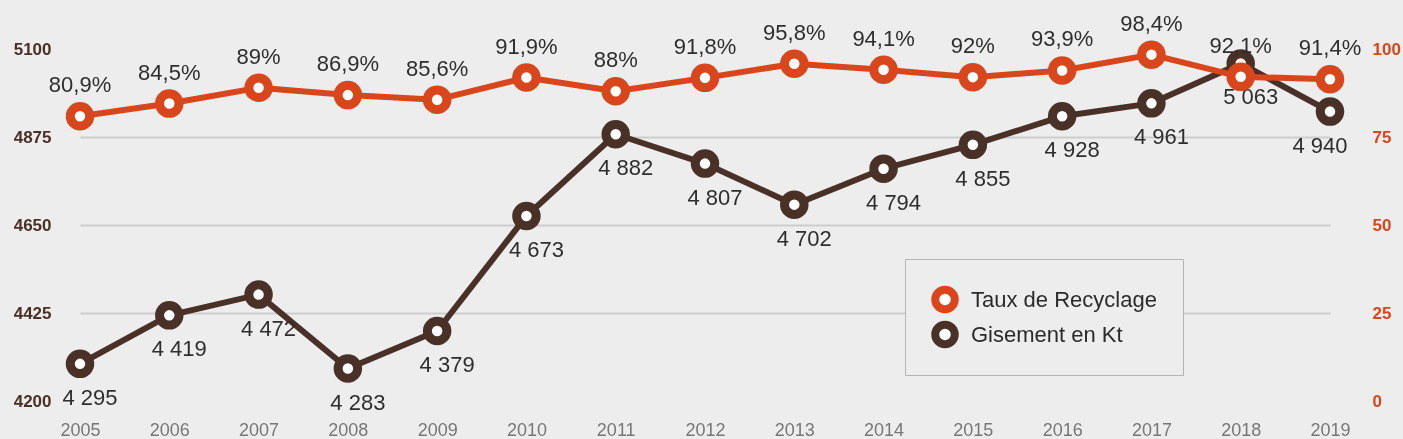 Image resolution: width=1403 pixels, height=439 pixels. What do you see at coordinates (1386, 49) in the screenshot?
I see `y2-tick-label: 100` at bounding box center [1386, 49].